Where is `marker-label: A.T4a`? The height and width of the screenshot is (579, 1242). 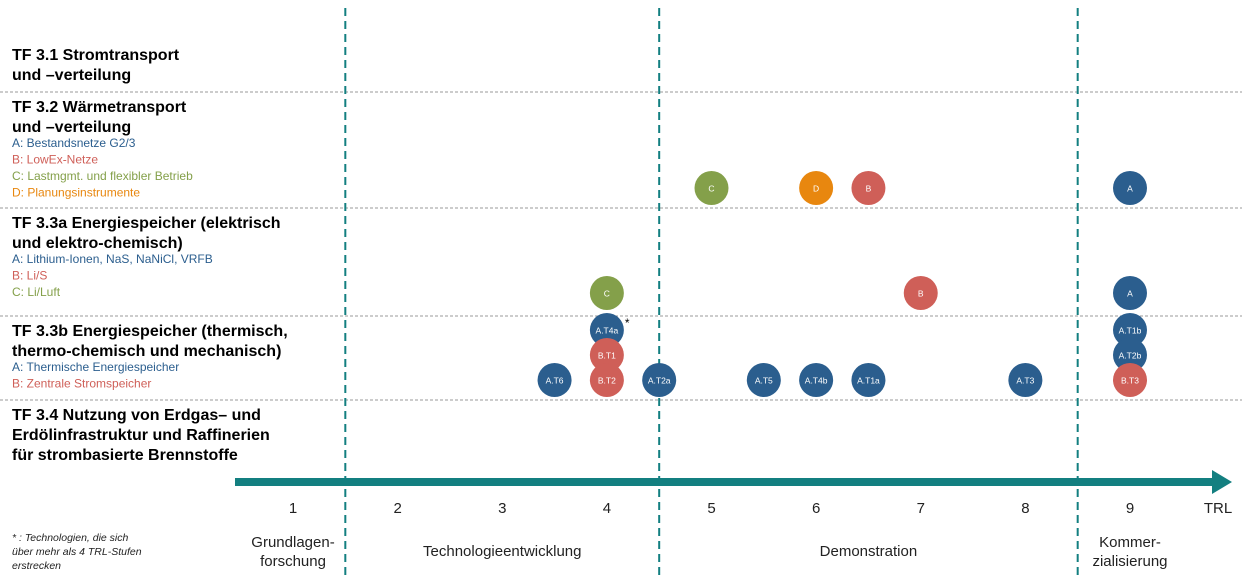 marker-label: A.T4a is located at coordinates (607, 330).